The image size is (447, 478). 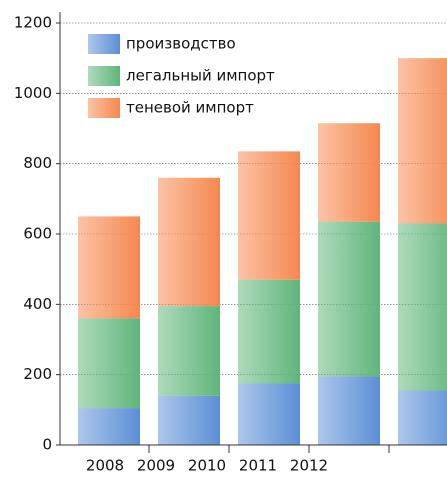 What do you see at coordinates (156, 466) in the screenshot?
I see `x-tick-label: 2009` at bounding box center [156, 466].